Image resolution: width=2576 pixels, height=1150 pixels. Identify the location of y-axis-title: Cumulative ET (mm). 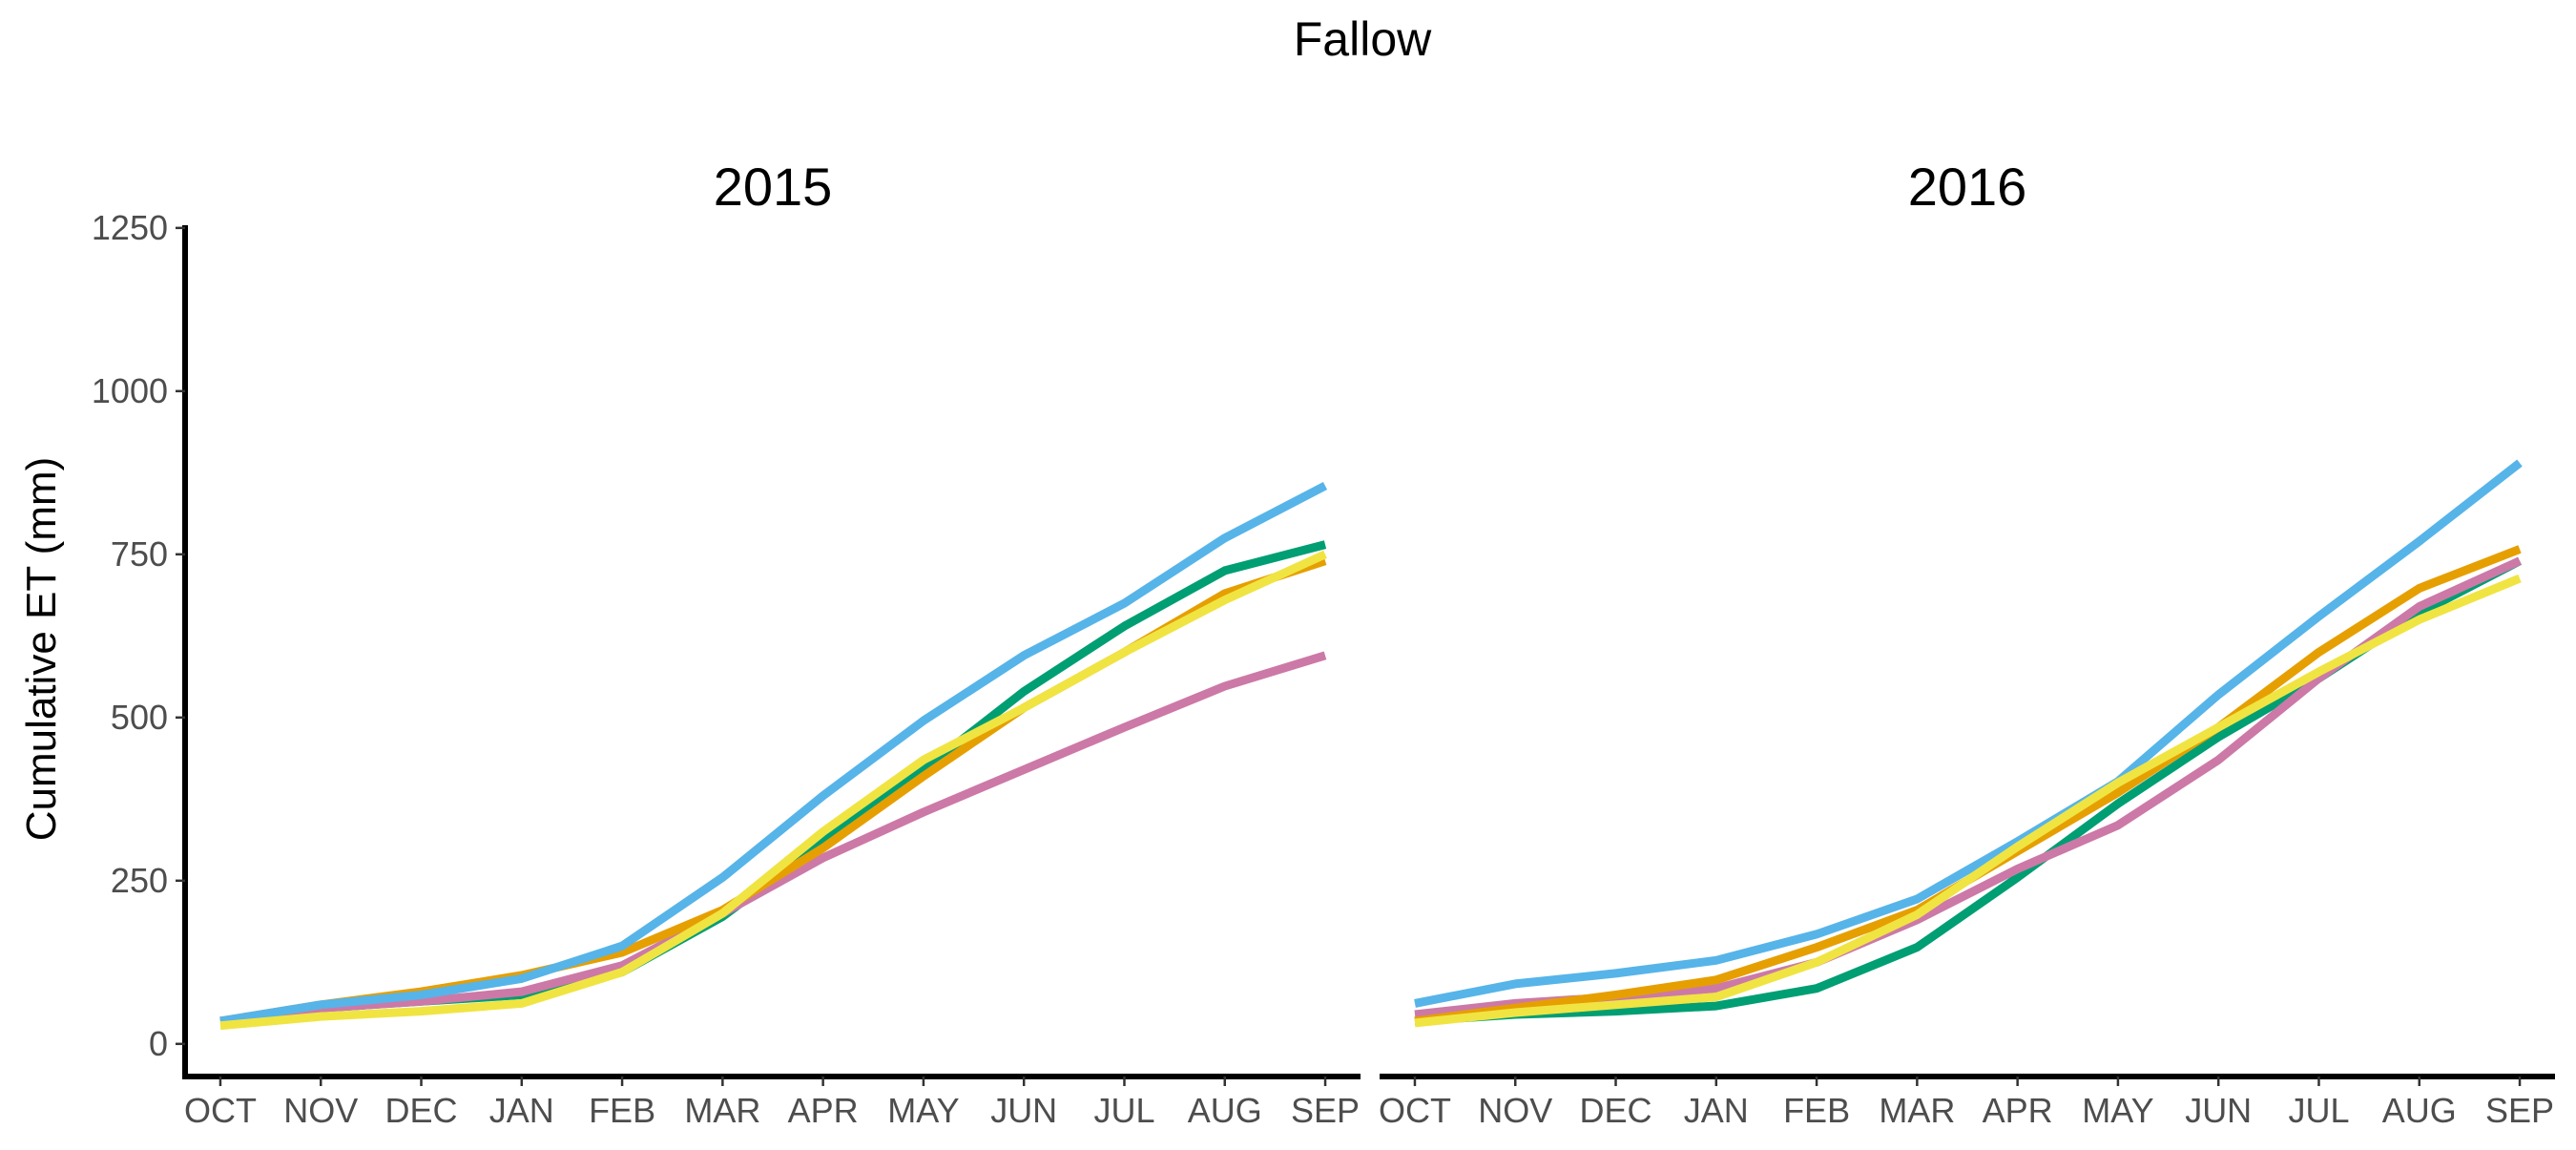
(41, 649).